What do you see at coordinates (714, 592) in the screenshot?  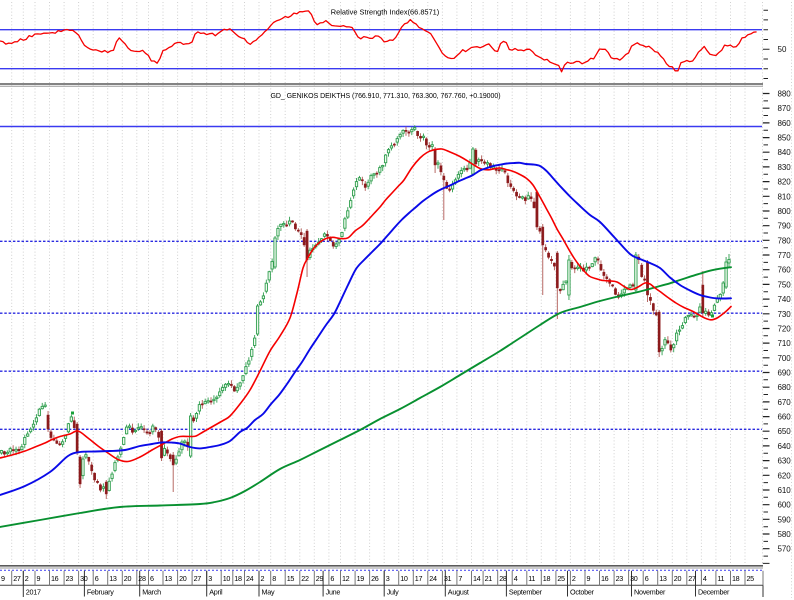 I see `svg-text: December` at bounding box center [714, 592].